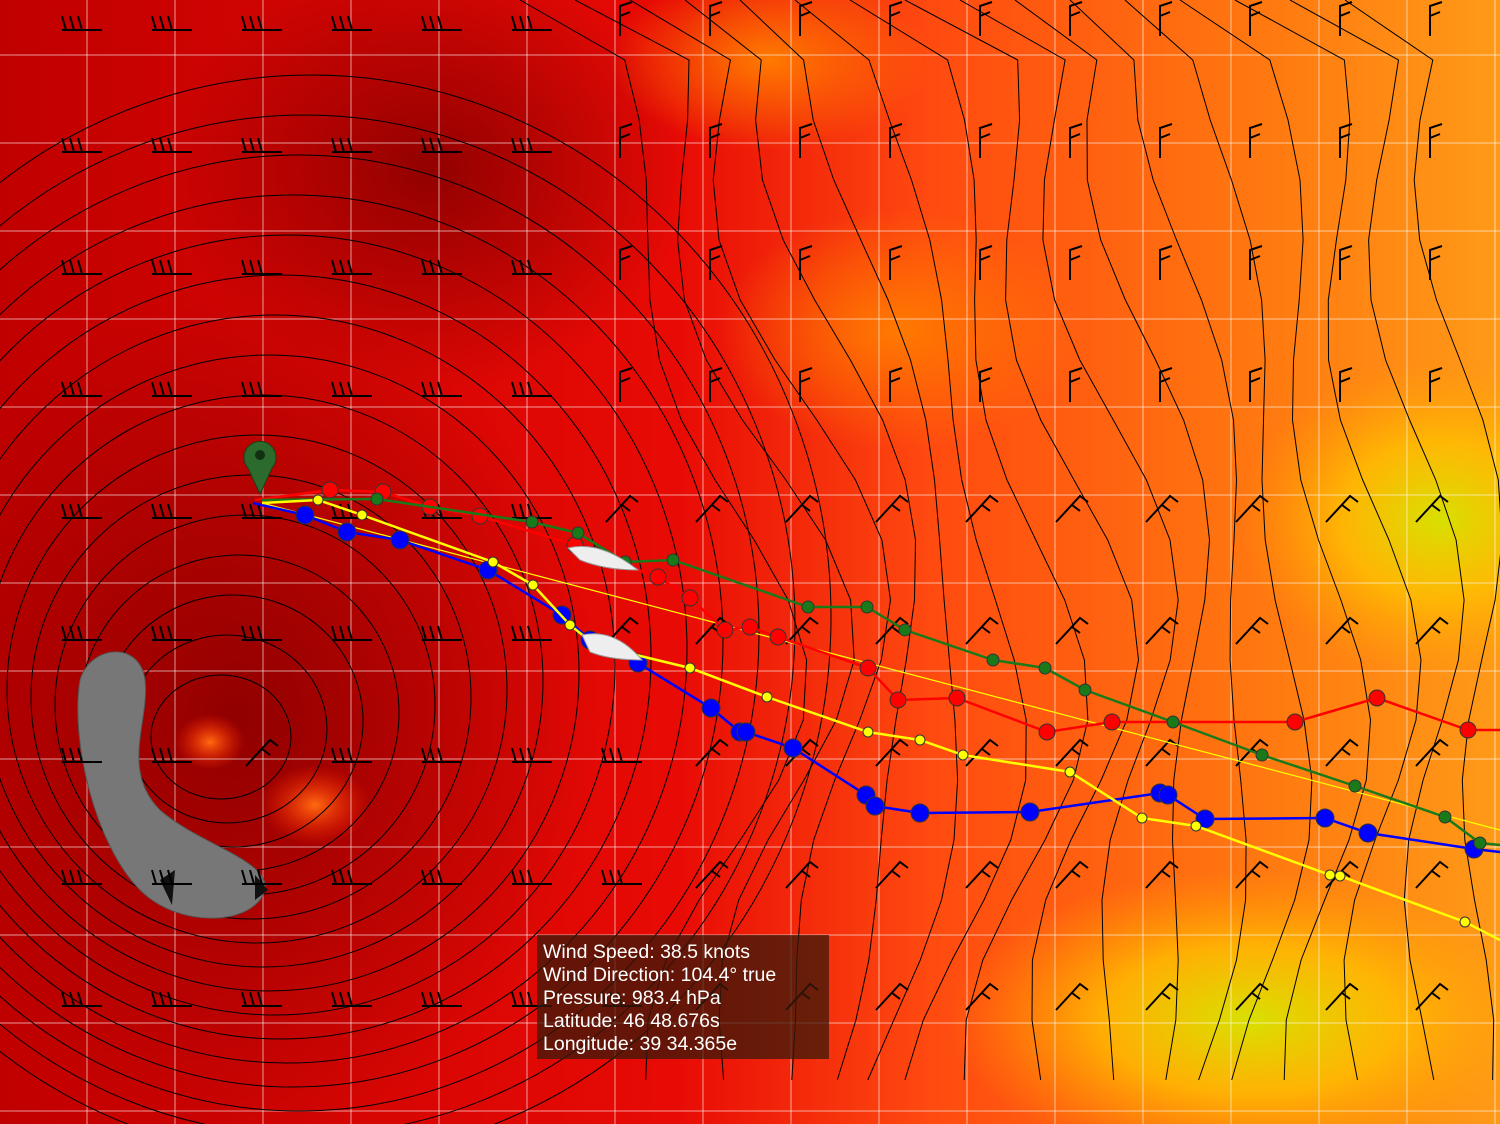  Describe the element at coordinates (640, 1044) in the screenshot. I see `tooltip-line: Longitude: 39 34.365e` at that location.